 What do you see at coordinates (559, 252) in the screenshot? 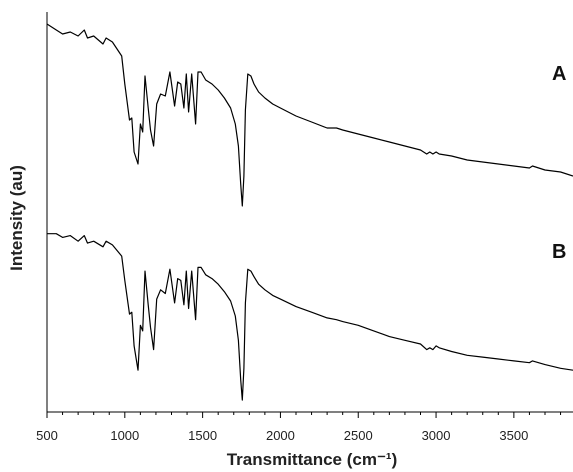
I see `series-label-b: B` at bounding box center [559, 252].